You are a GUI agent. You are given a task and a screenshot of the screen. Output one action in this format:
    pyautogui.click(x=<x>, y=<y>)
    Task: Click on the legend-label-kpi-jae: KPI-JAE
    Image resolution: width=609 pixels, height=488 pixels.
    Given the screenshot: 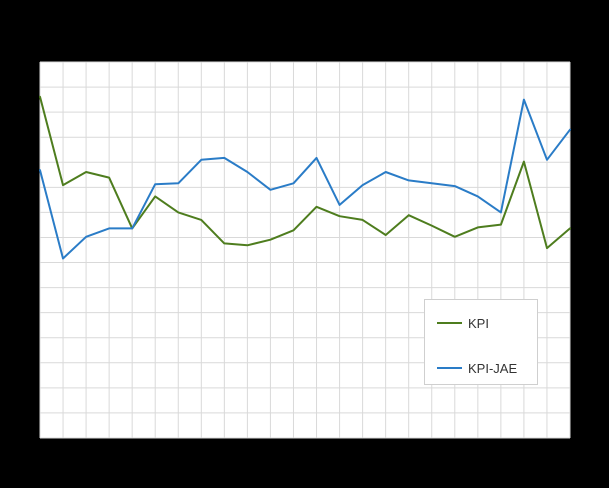 What is the action you would take?
    pyautogui.click(x=493, y=368)
    